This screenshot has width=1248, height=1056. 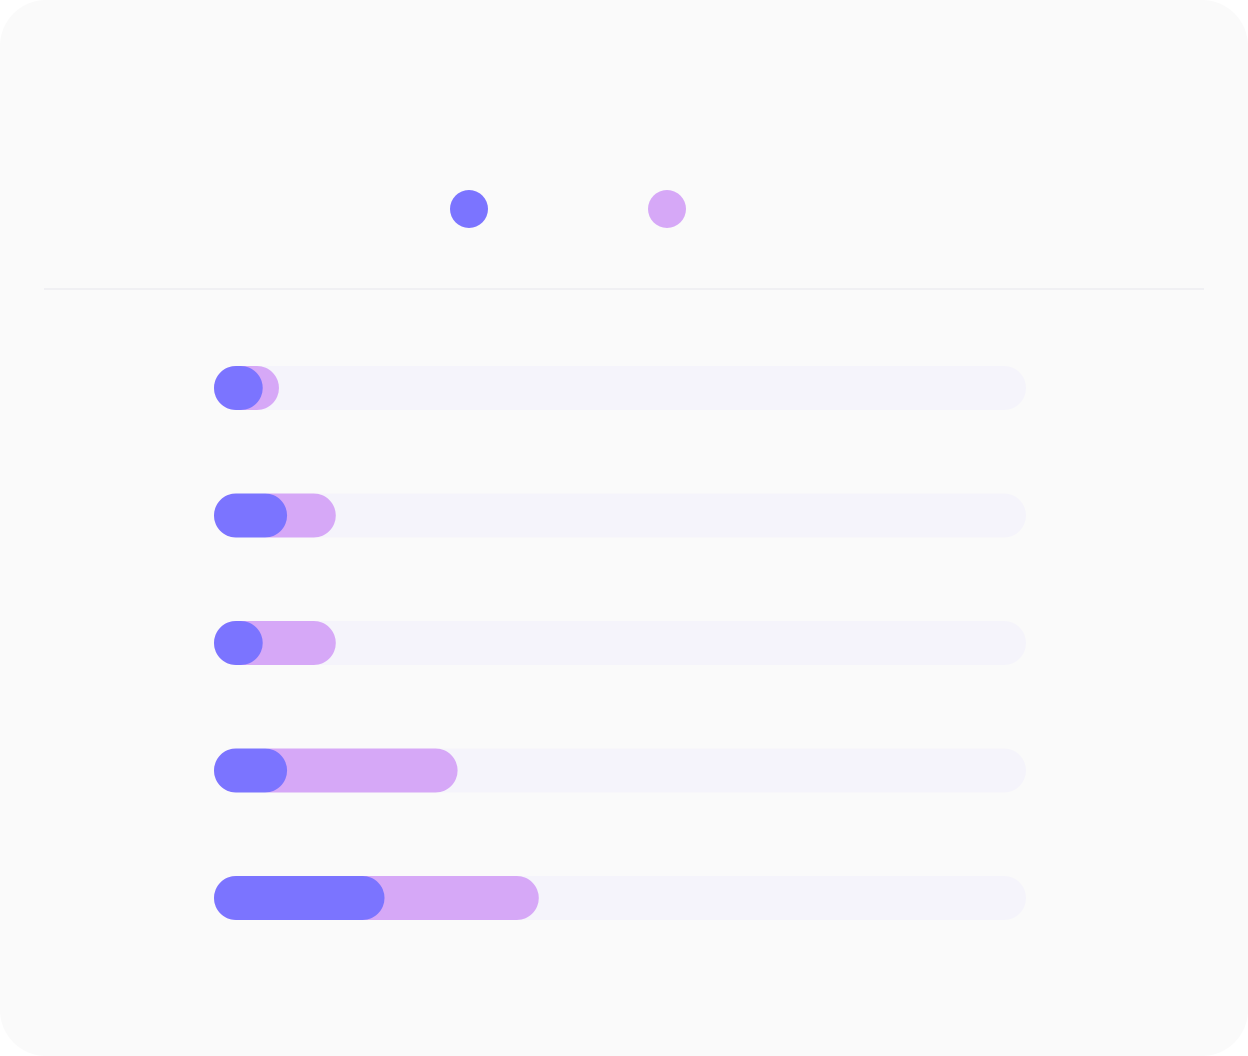 What do you see at coordinates (624, 289) in the screenshot?
I see `header-divider` at bounding box center [624, 289].